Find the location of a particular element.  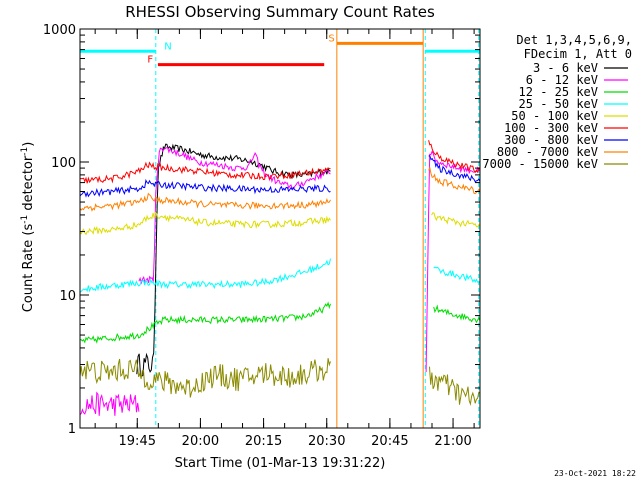

y-label-part-1: Count Rate (s is located at coordinates (28, 268).